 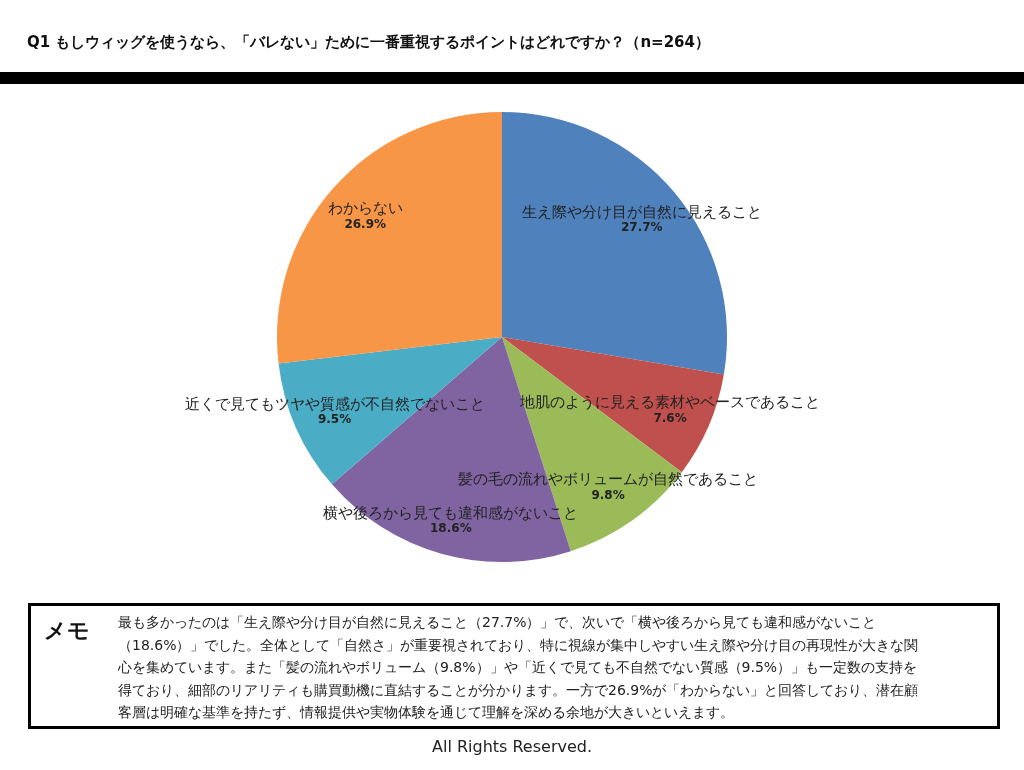 What do you see at coordinates (670, 417) in the screenshot?
I see `data-label: 7.6%` at bounding box center [670, 417].